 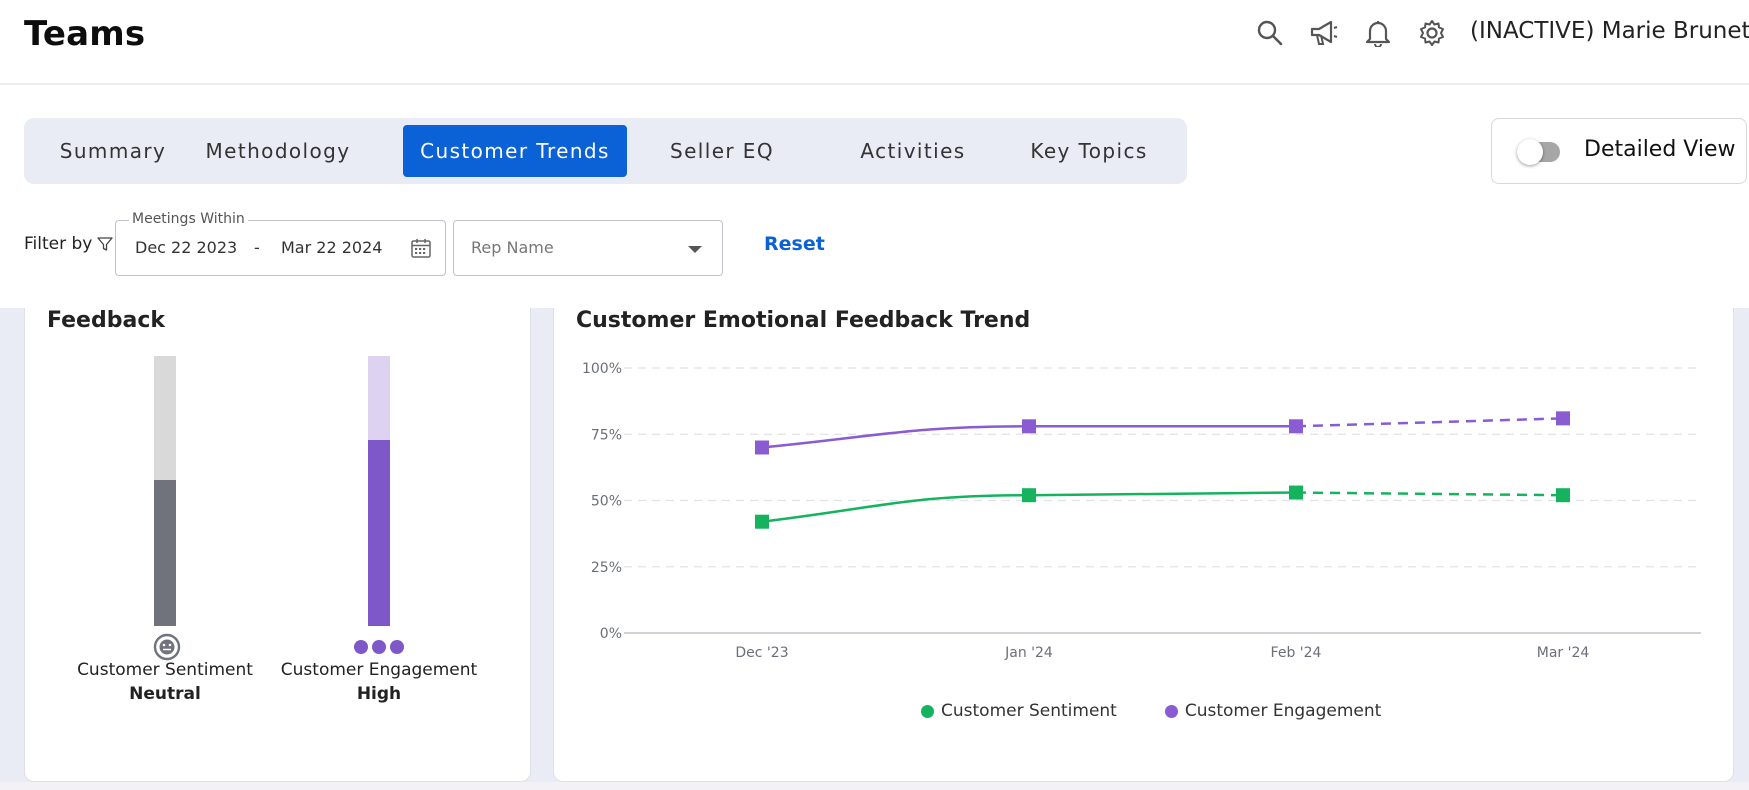 I want to click on filter-by-text: Filter by, so click(x=58, y=244).